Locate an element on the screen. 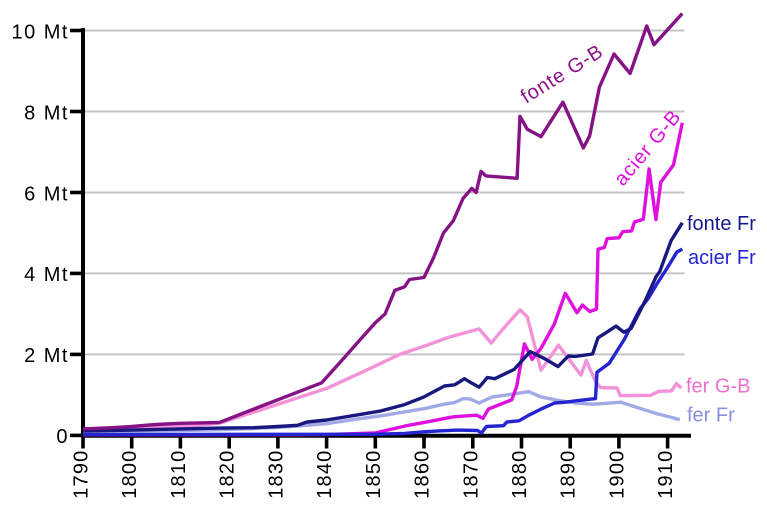 The width and height of the screenshot is (767, 517). svg-text: 1810 is located at coordinates (179, 474).